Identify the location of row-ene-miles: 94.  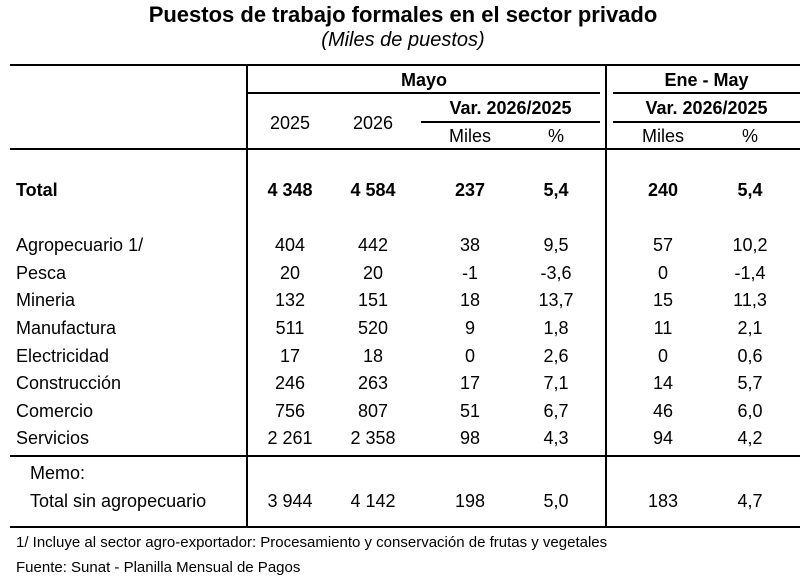
(663, 438).